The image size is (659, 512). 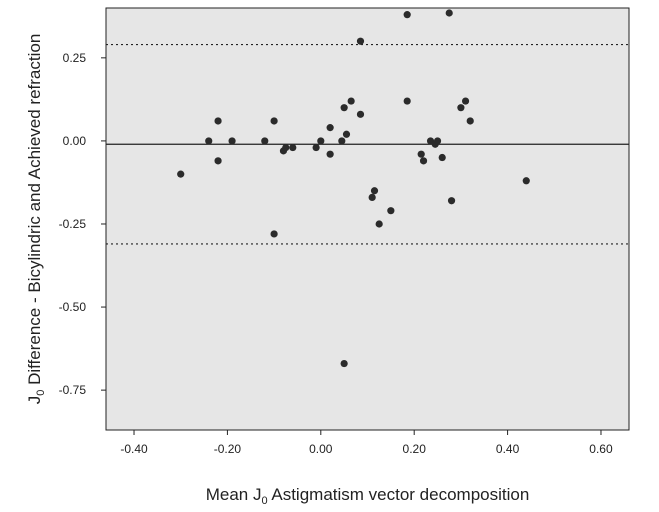 I want to click on x-tick-label: 0.20, so click(x=415, y=449).